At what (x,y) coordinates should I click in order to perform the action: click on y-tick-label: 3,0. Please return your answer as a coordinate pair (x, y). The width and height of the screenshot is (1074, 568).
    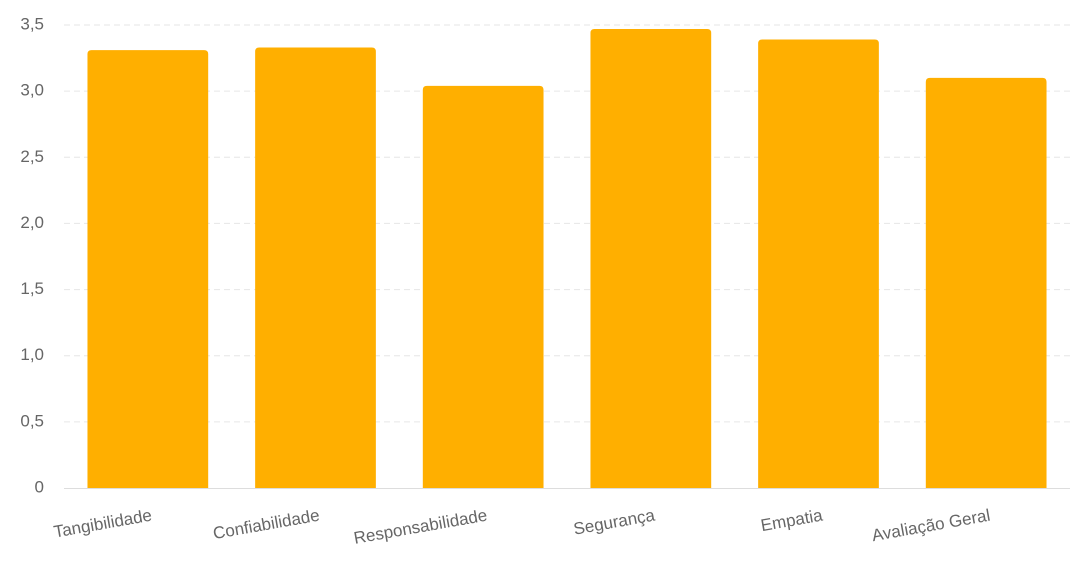
    Looking at the image, I should click on (32, 90).